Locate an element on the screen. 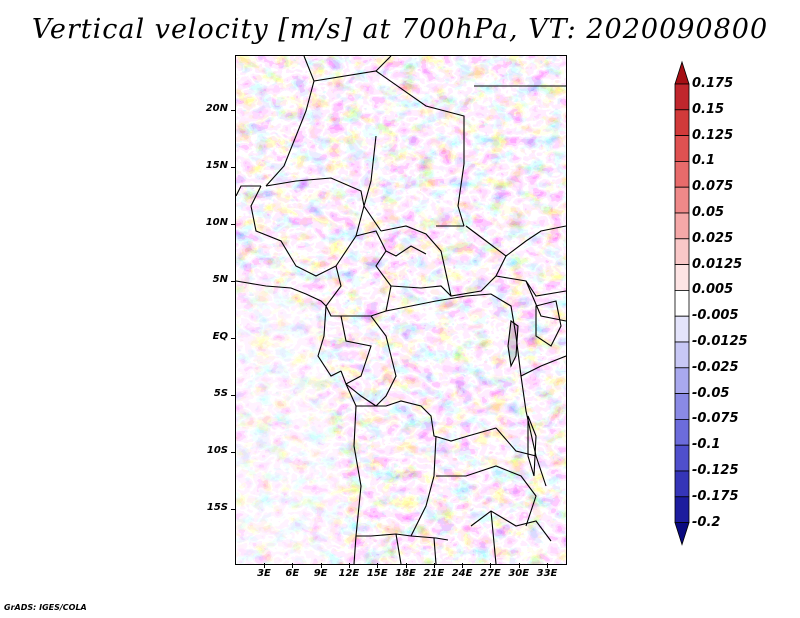 Image resolution: width=800 pixels, height=618 pixels. colorbar-label: 0.005 is located at coordinates (713, 290).